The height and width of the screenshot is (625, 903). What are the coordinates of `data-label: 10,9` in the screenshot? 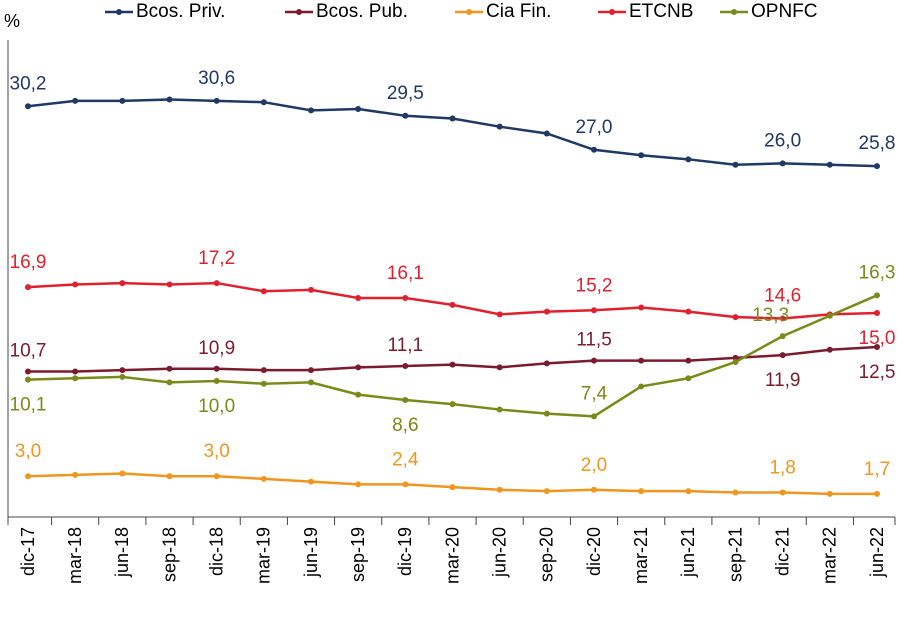 It's located at (216, 348).